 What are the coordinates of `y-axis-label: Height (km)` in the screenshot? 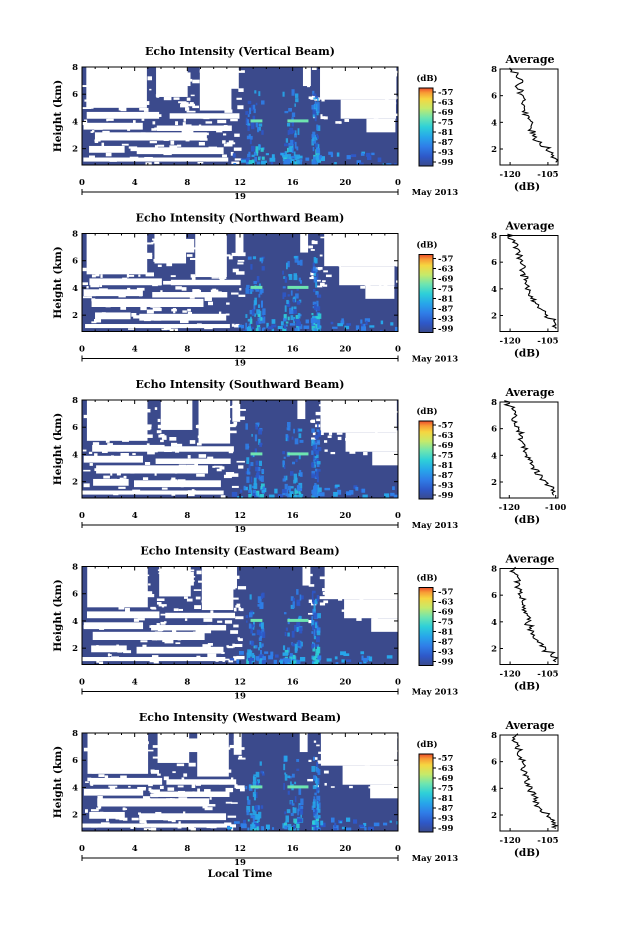 It's located at (58, 116).